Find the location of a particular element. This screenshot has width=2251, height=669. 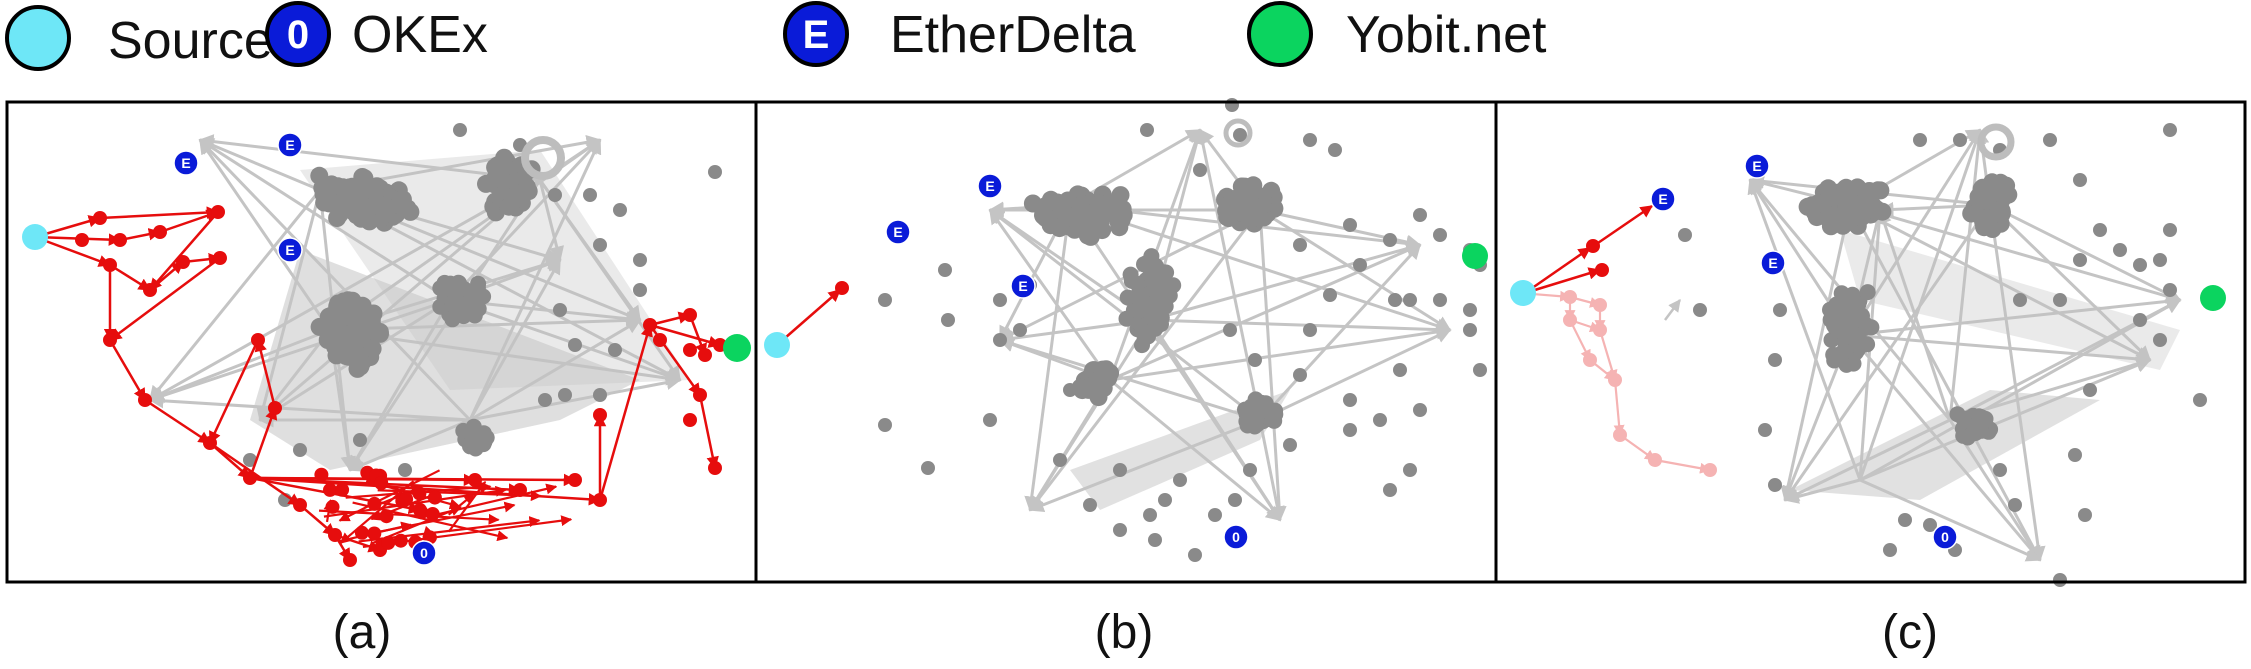

okex-node-icon is located at coordinates (1945, 537).